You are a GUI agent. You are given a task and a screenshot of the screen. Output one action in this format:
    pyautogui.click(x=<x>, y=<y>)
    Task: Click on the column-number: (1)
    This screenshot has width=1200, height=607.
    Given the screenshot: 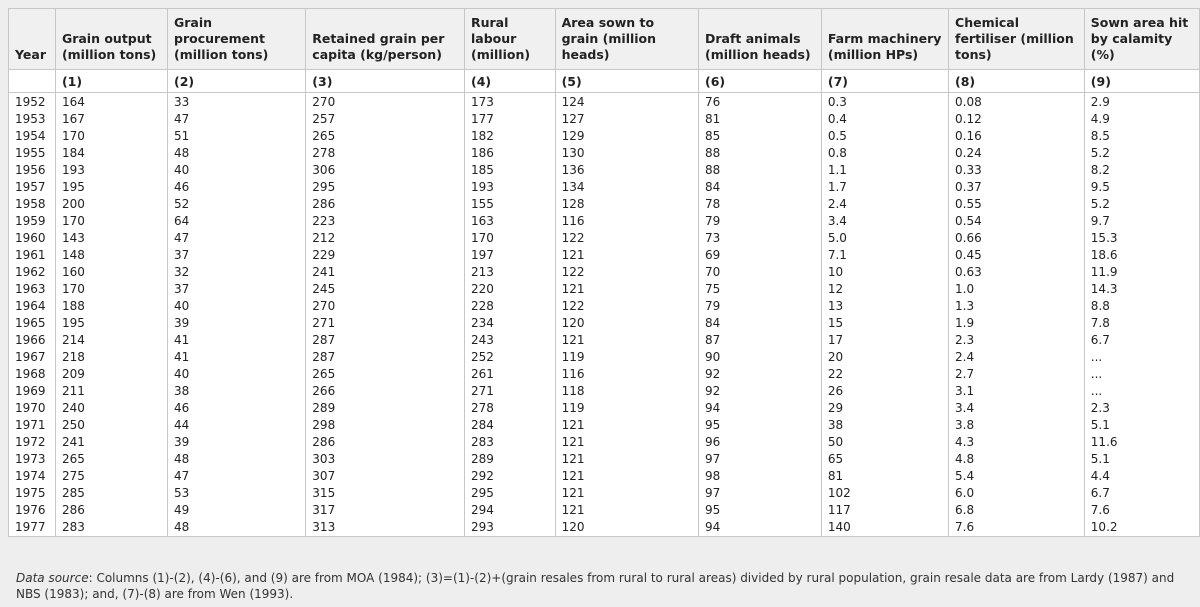 What is the action you would take?
    pyautogui.click(x=111, y=81)
    